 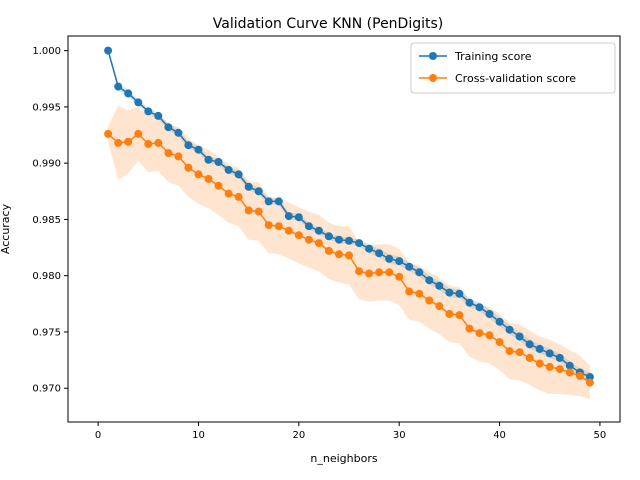 I want to click on y-tick-label: 0.970, so click(x=46, y=389).